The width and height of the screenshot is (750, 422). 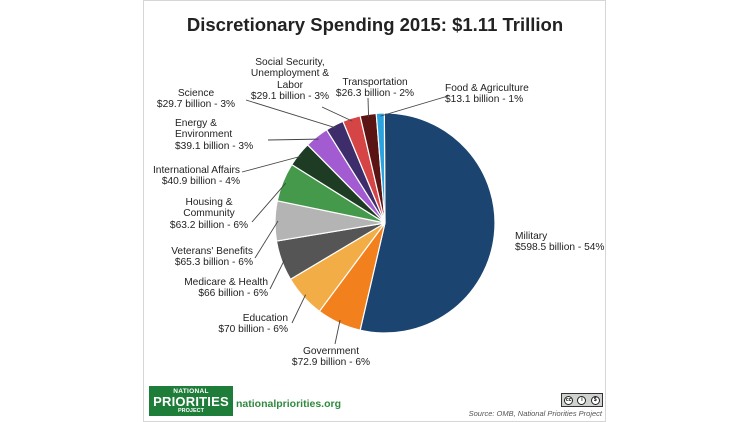 I want to click on nc-icon: $, so click(x=595, y=400).